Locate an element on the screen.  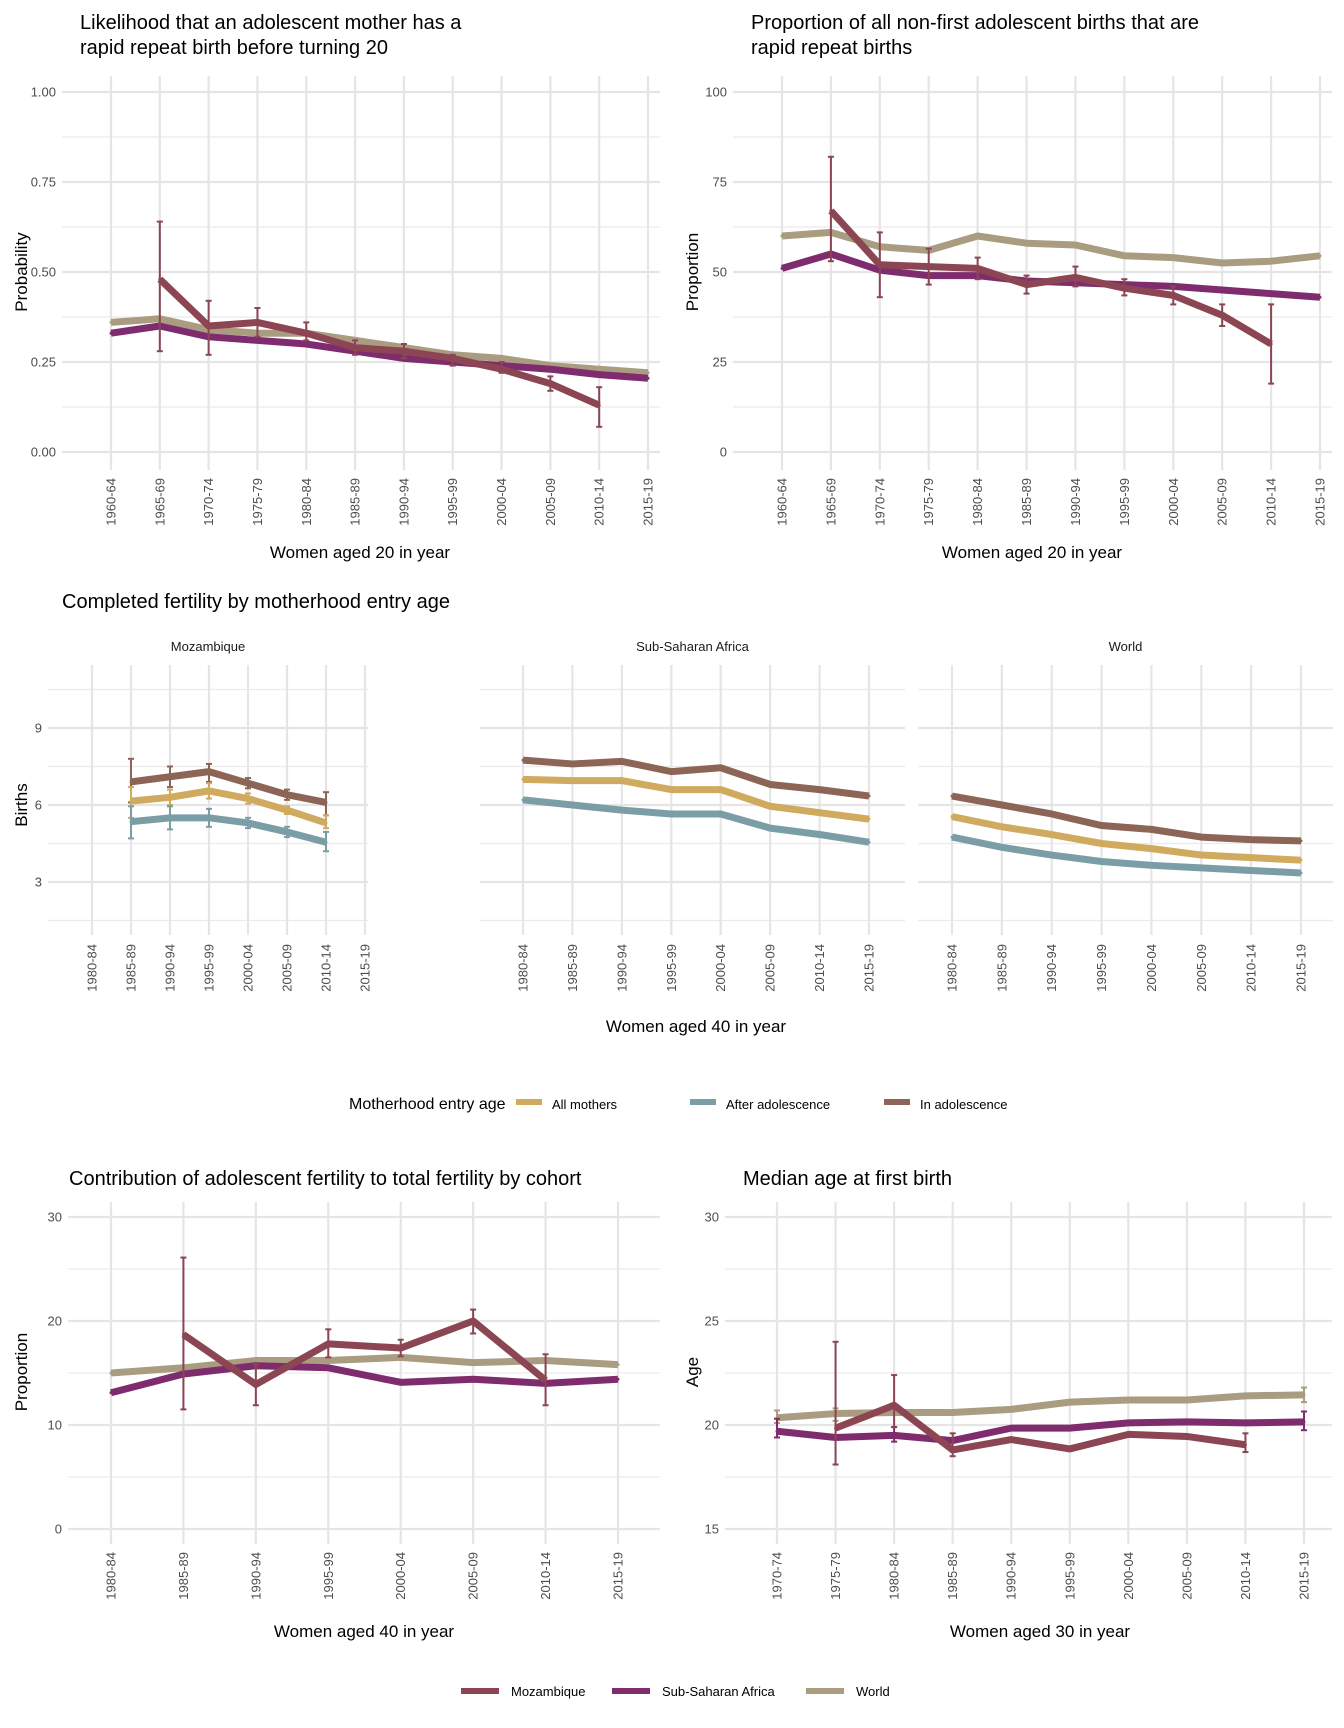
y-tick-label: 0.00 is located at coordinates (43, 452).